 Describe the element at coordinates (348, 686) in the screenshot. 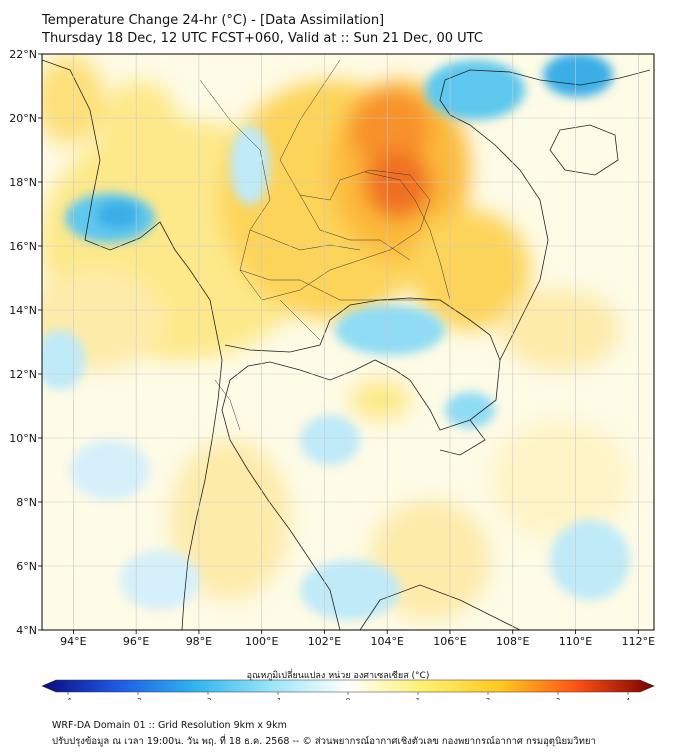

I see `colorbar-ramp` at that location.